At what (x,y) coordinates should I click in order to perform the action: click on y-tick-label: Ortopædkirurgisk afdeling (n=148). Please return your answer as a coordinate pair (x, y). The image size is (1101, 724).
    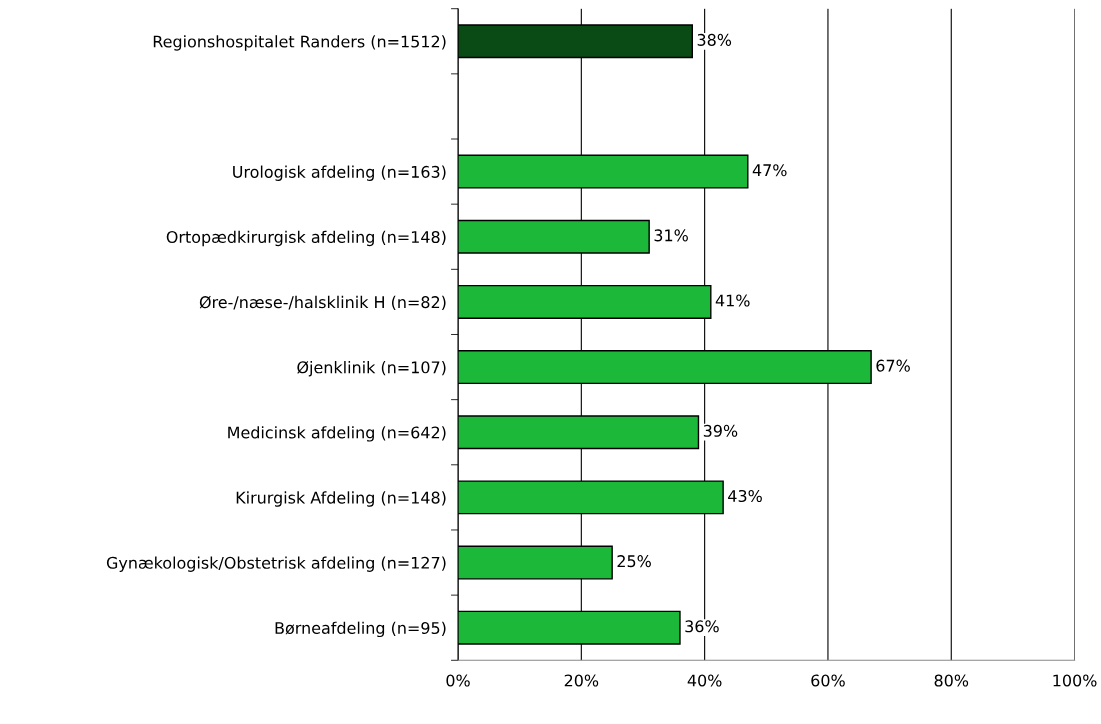
    Looking at the image, I should click on (306, 238).